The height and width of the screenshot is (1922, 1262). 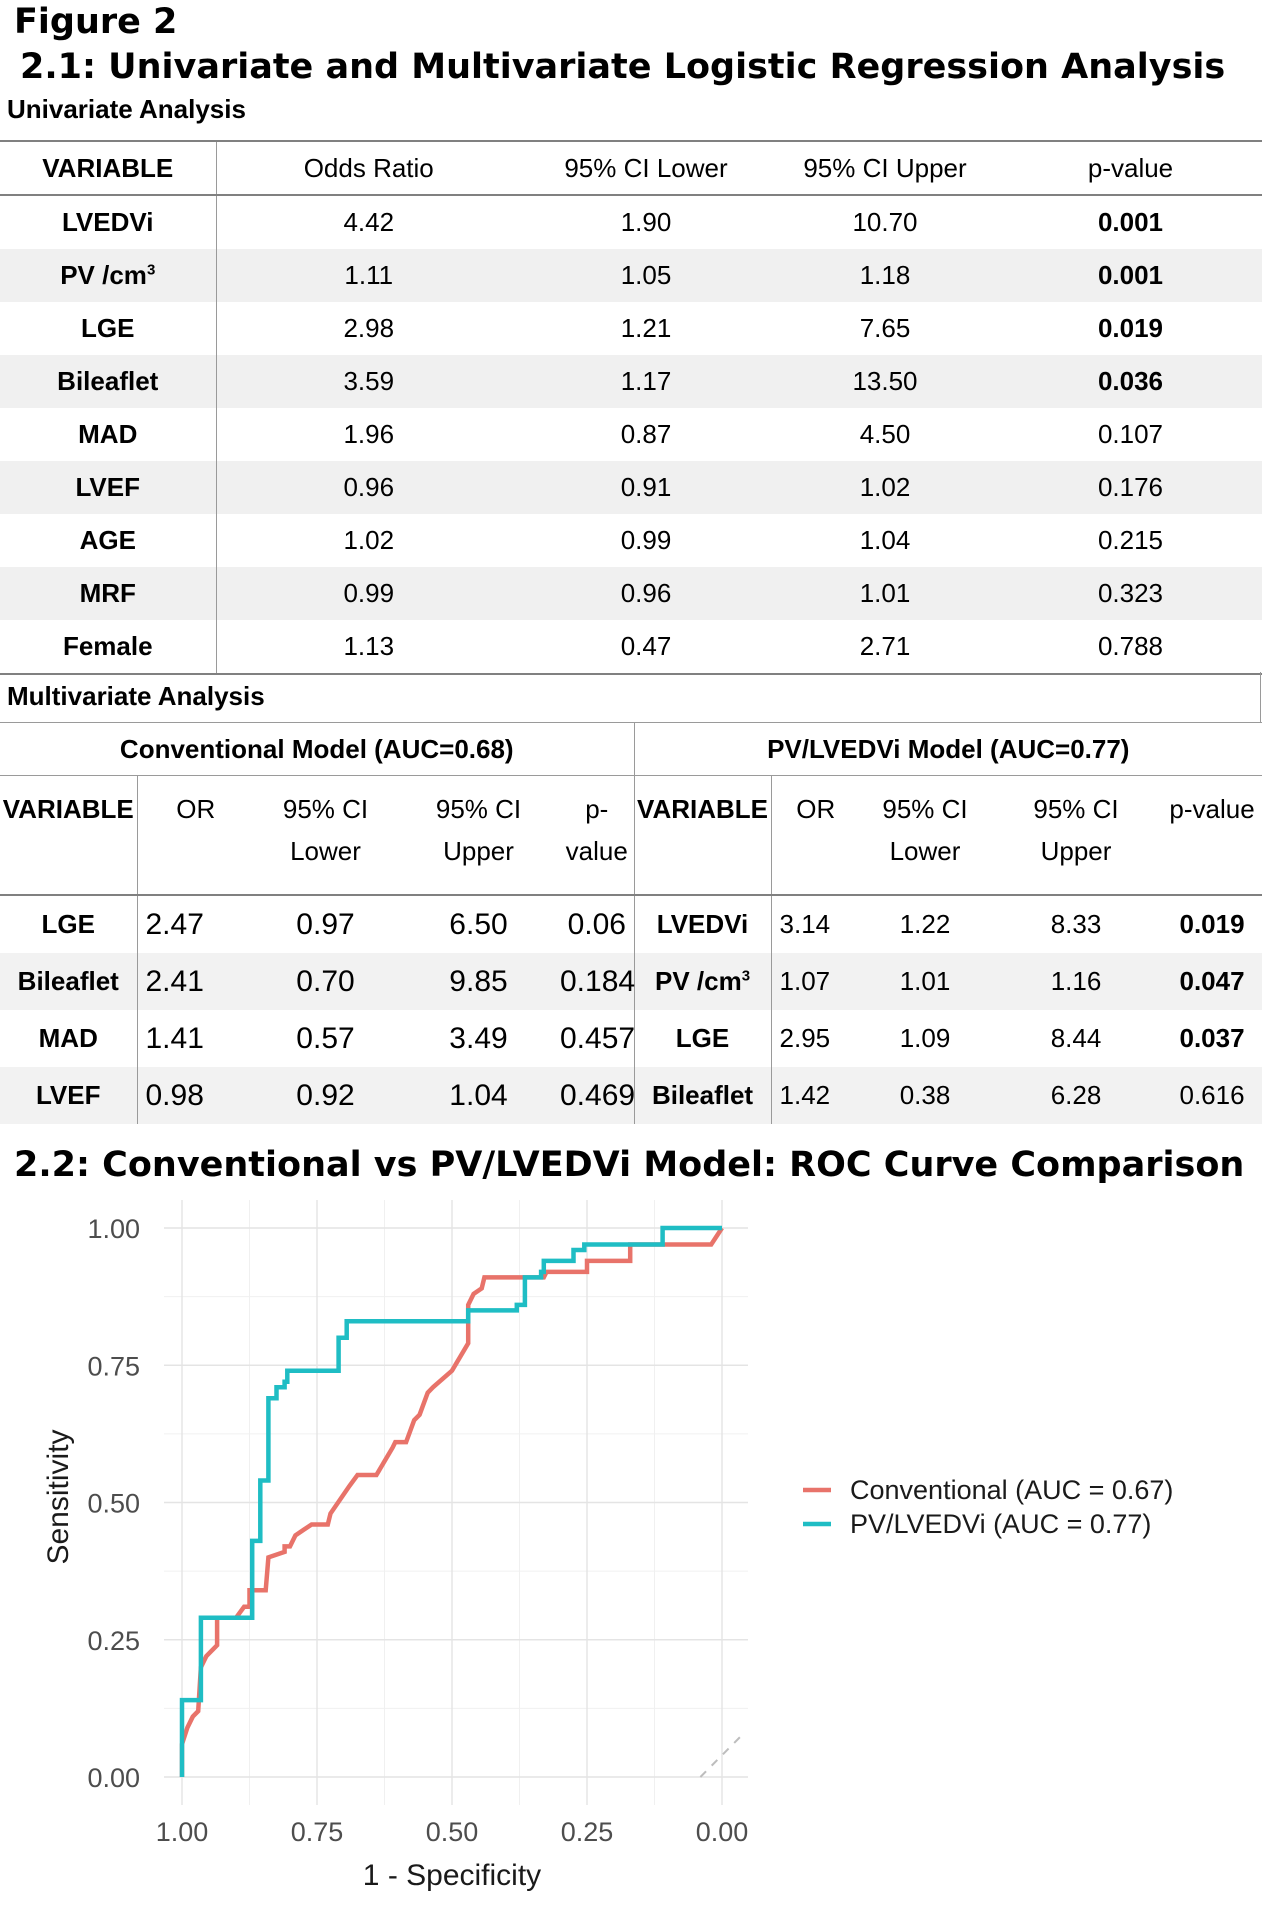 What do you see at coordinates (325, 809) in the screenshot?
I see `conv-header-lower-l1: 95% CI` at bounding box center [325, 809].